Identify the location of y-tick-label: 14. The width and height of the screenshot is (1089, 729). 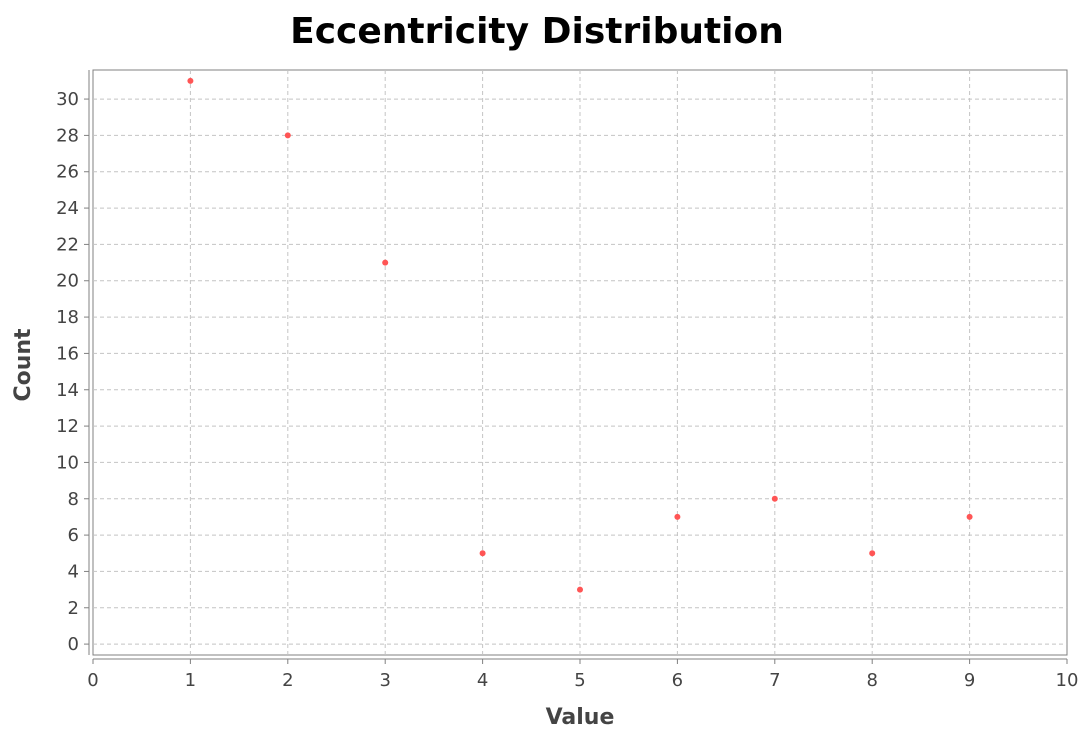
(67, 390).